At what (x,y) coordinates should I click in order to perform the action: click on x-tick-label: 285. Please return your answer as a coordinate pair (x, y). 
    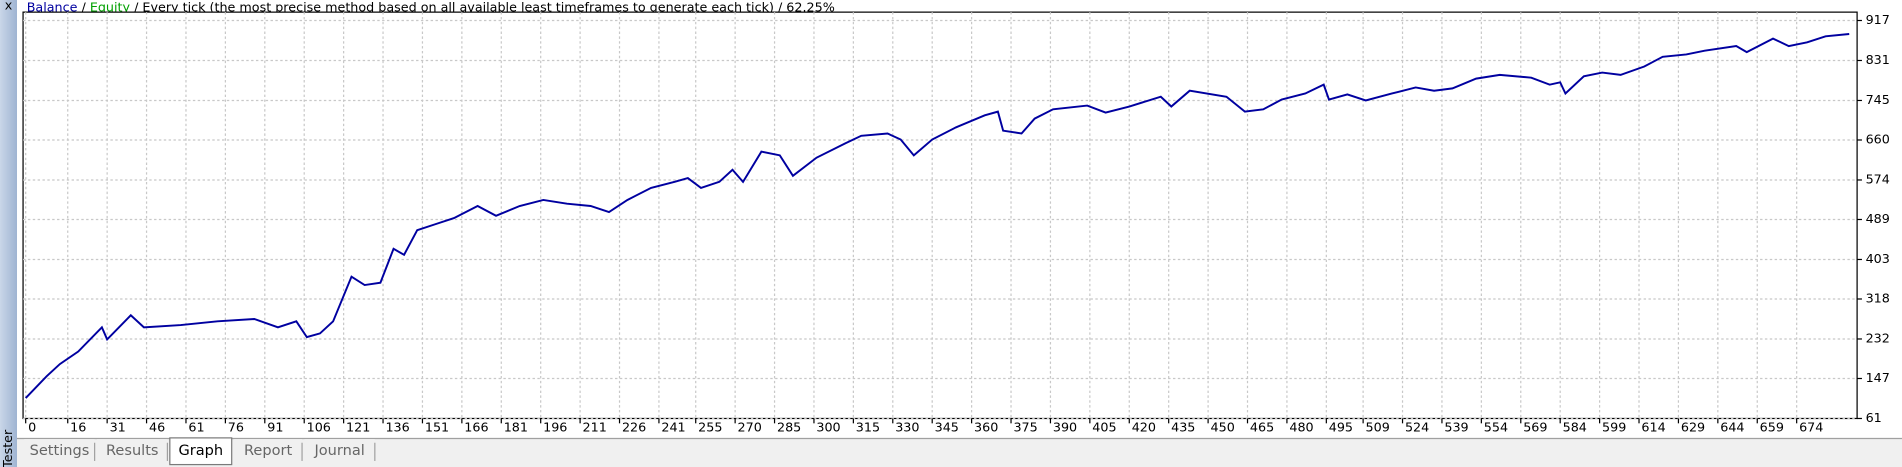
    Looking at the image, I should click on (789, 428).